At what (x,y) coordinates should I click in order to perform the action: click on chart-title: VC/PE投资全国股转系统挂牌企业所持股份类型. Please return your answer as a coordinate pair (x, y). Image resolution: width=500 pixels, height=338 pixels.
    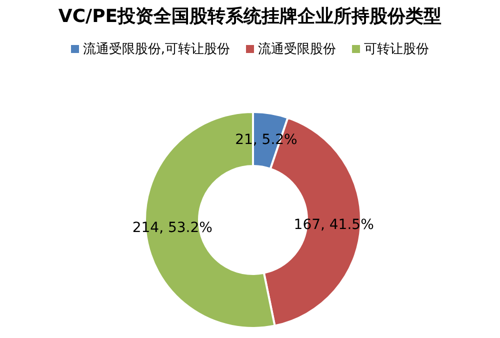
    Looking at the image, I should click on (250, 16).